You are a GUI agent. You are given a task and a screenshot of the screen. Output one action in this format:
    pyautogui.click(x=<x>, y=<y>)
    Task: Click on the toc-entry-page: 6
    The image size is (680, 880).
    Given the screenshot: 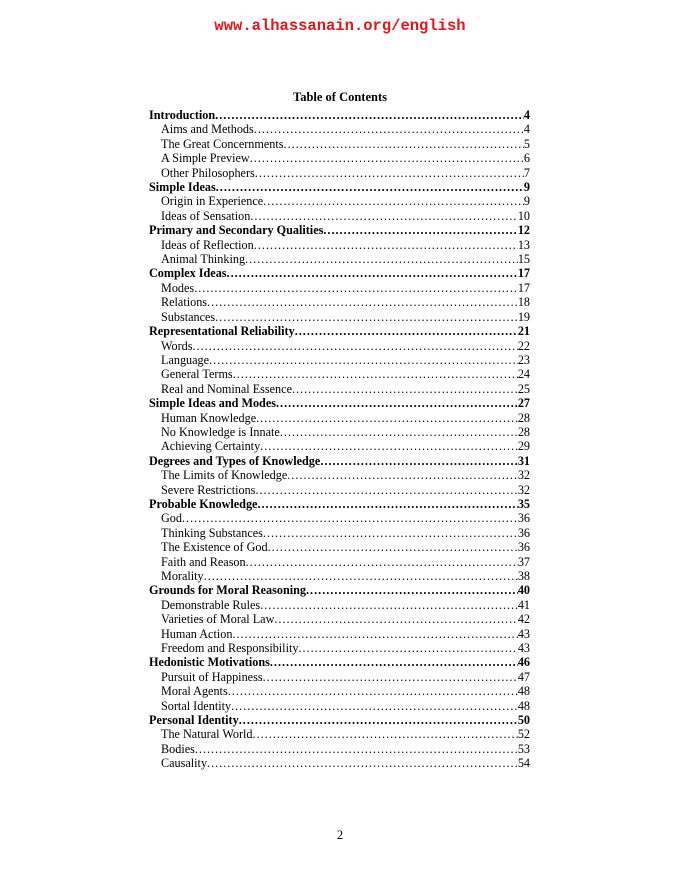 What is the action you would take?
    pyautogui.click(x=526, y=158)
    